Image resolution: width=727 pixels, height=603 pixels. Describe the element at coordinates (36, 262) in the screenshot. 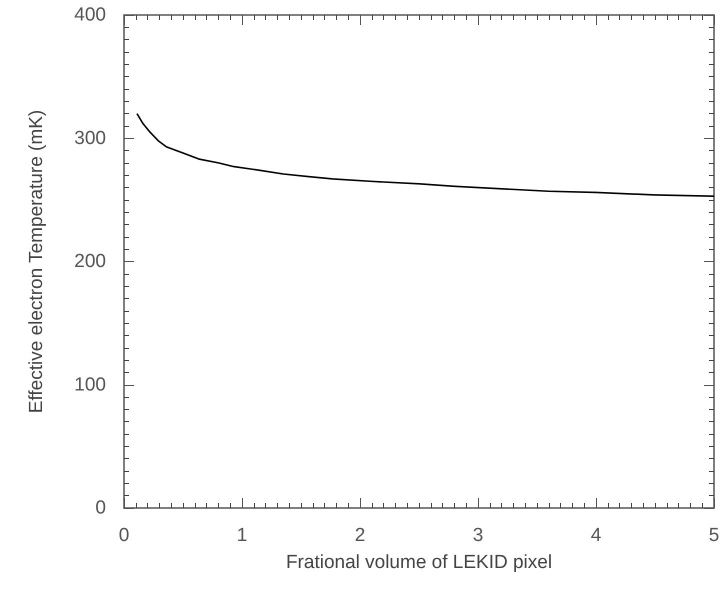

I see `y-axis-title: Effective electron Temperature (mK)` at that location.